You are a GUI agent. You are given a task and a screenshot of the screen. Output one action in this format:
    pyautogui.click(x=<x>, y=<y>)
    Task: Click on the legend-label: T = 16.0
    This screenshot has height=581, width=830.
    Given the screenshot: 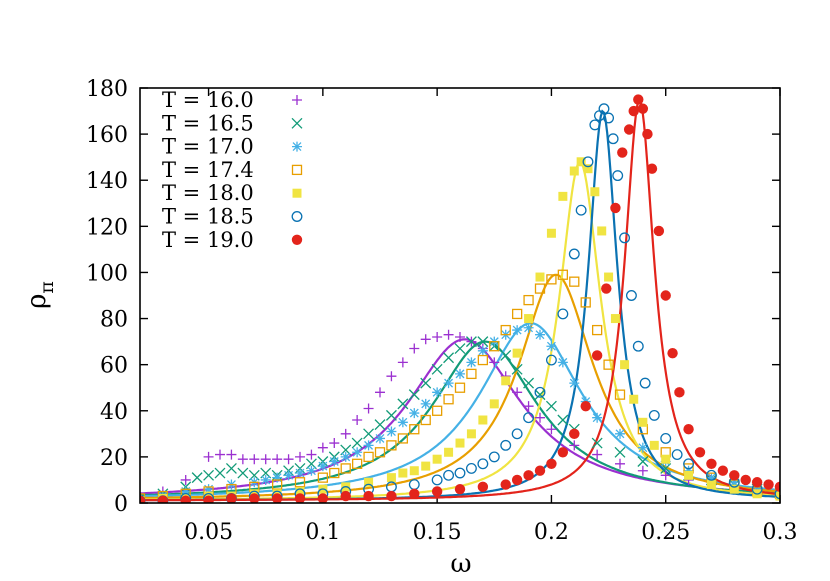 What is the action you would take?
    pyautogui.click(x=208, y=100)
    